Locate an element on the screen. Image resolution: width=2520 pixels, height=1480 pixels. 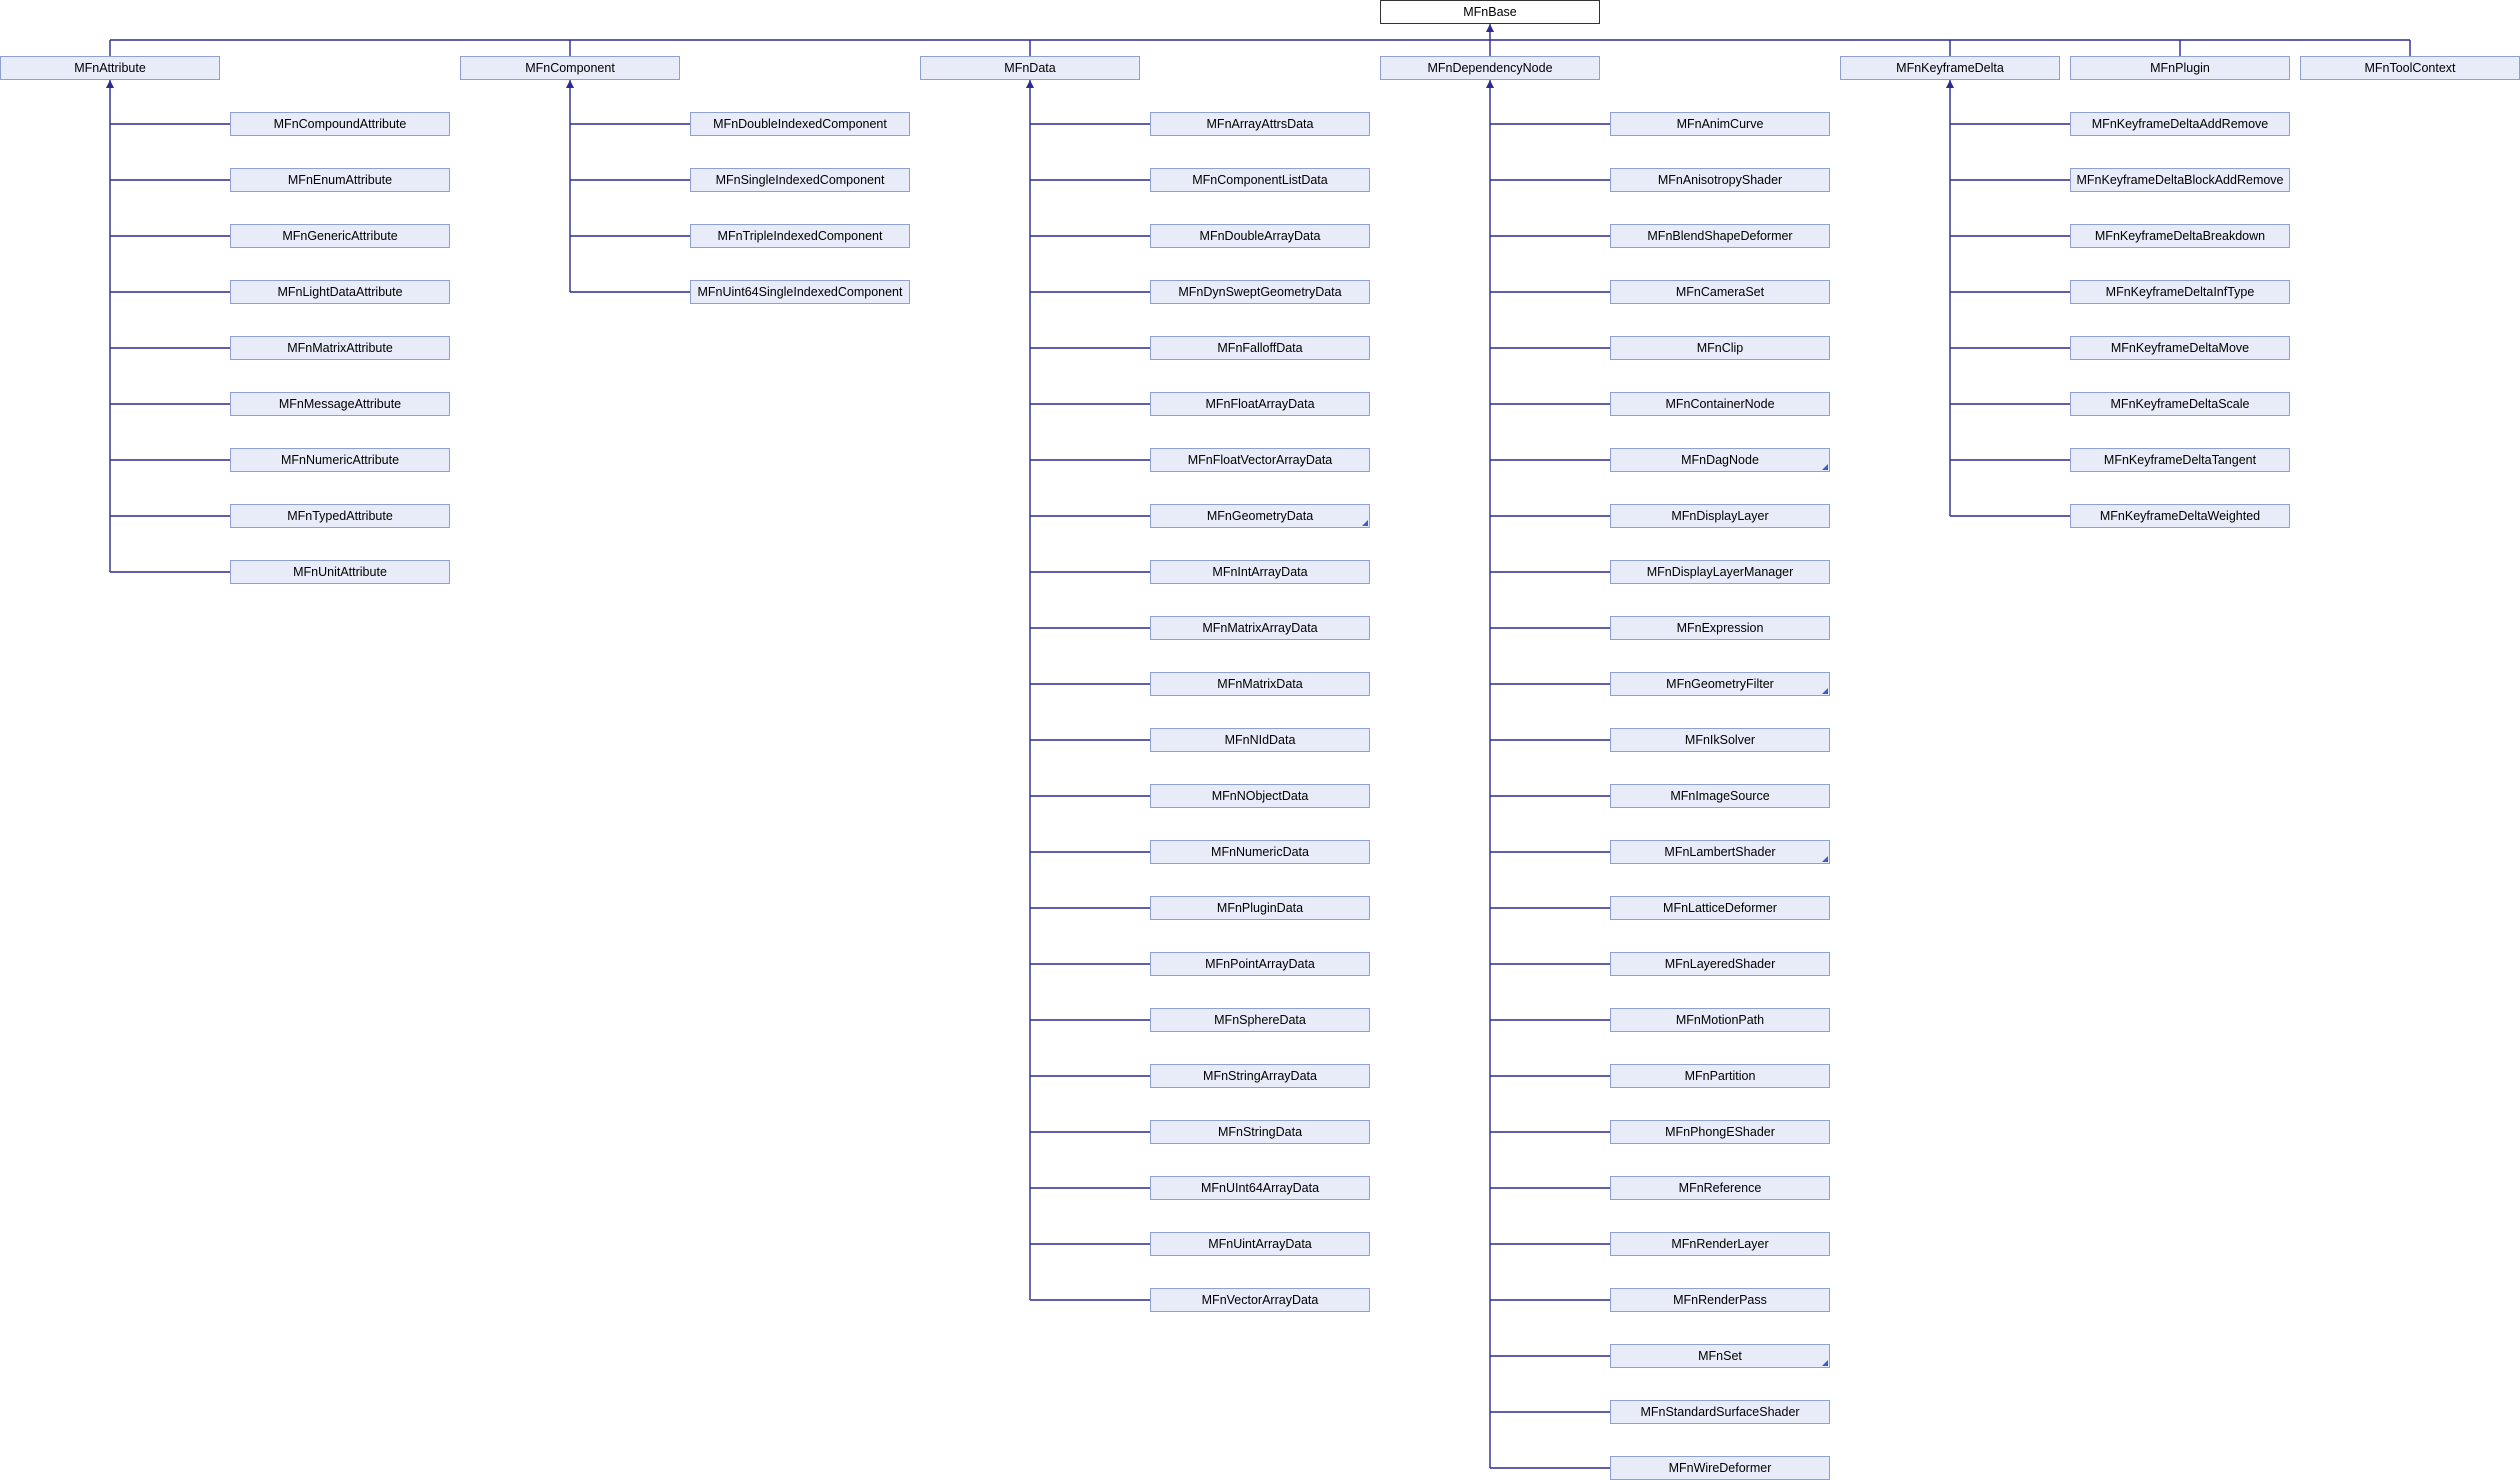
child-node-mfnkeyframedeltascale: MFnKeyframeDeltaScale is located at coordinates (2180, 404).